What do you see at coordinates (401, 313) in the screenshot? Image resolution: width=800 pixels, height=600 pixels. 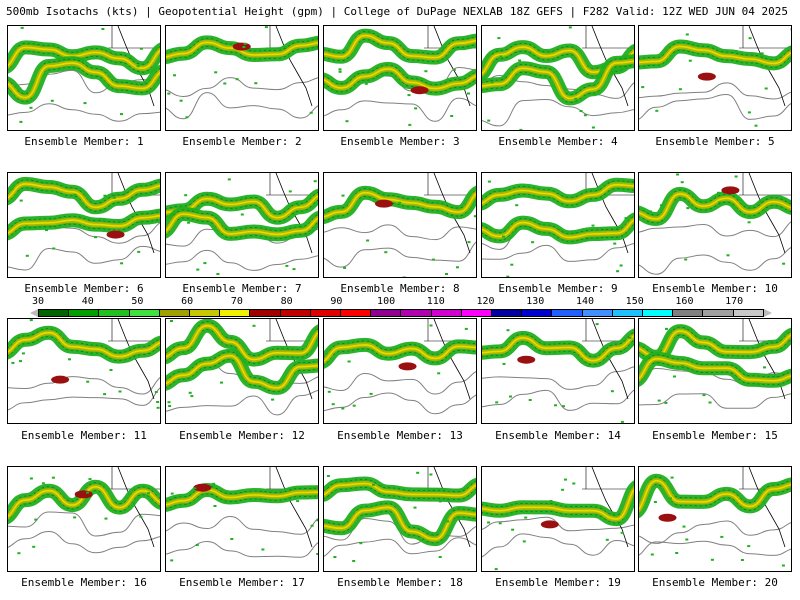 I see `legend-color-bar` at bounding box center [401, 313].